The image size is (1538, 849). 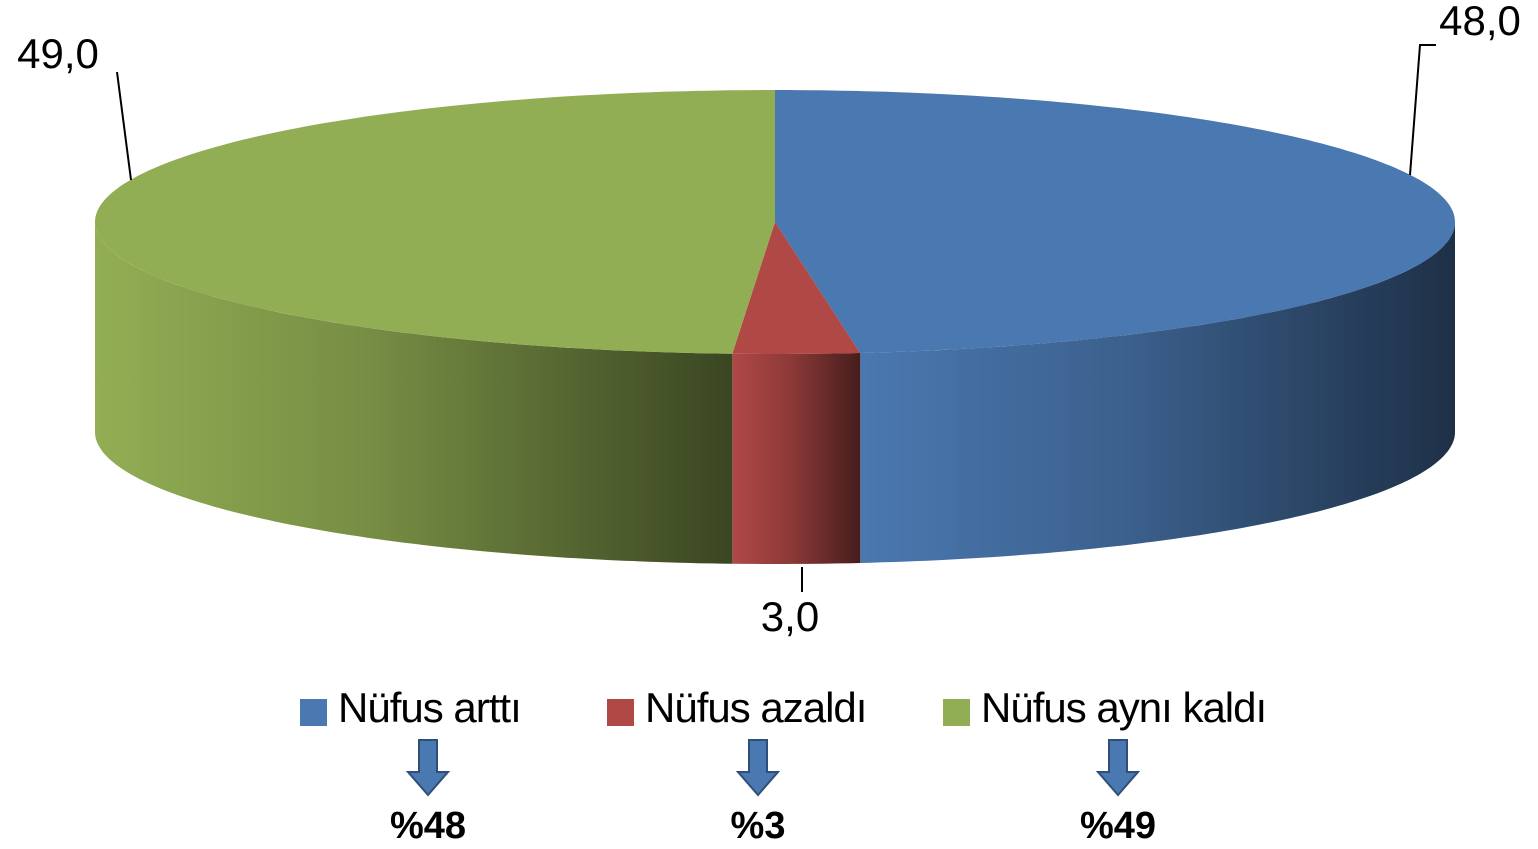 What do you see at coordinates (755, 707) in the screenshot?
I see `legend-label: Nüfus azaldı` at bounding box center [755, 707].